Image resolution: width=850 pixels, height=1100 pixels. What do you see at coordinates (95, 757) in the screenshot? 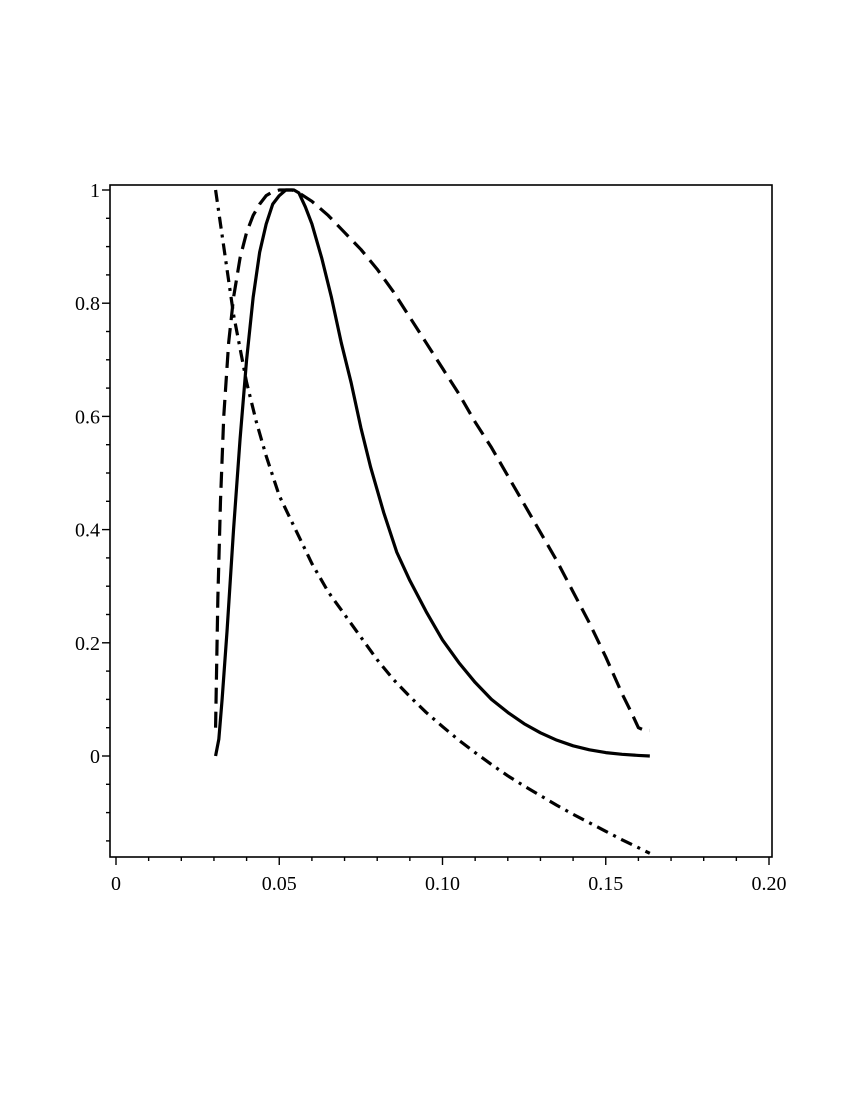
I see `y-tick-label: 0` at bounding box center [95, 757].